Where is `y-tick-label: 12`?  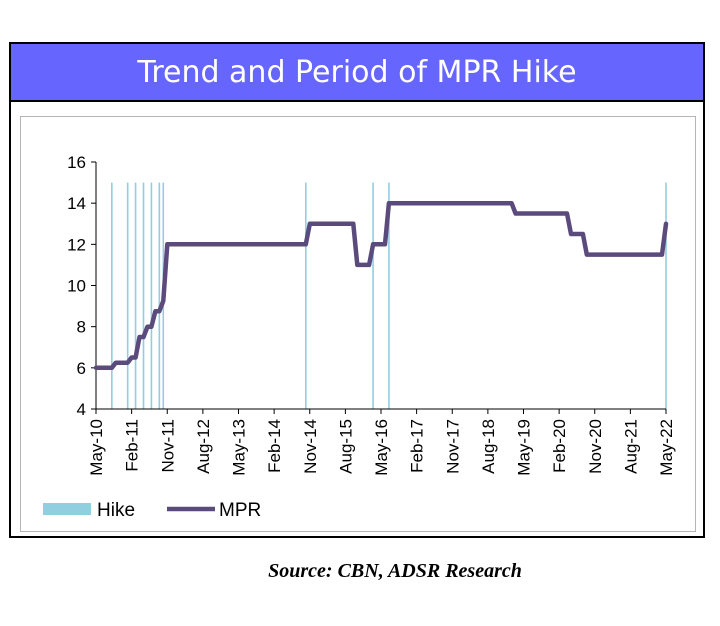
y-tick-label: 12 is located at coordinates (76, 244).